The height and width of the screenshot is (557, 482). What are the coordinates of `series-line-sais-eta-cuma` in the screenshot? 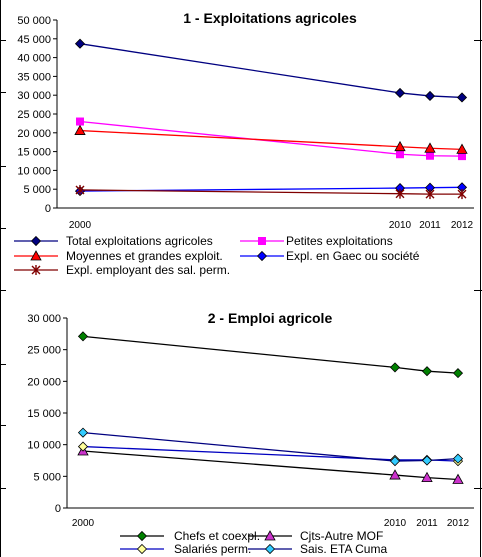 It's located at (270, 446).